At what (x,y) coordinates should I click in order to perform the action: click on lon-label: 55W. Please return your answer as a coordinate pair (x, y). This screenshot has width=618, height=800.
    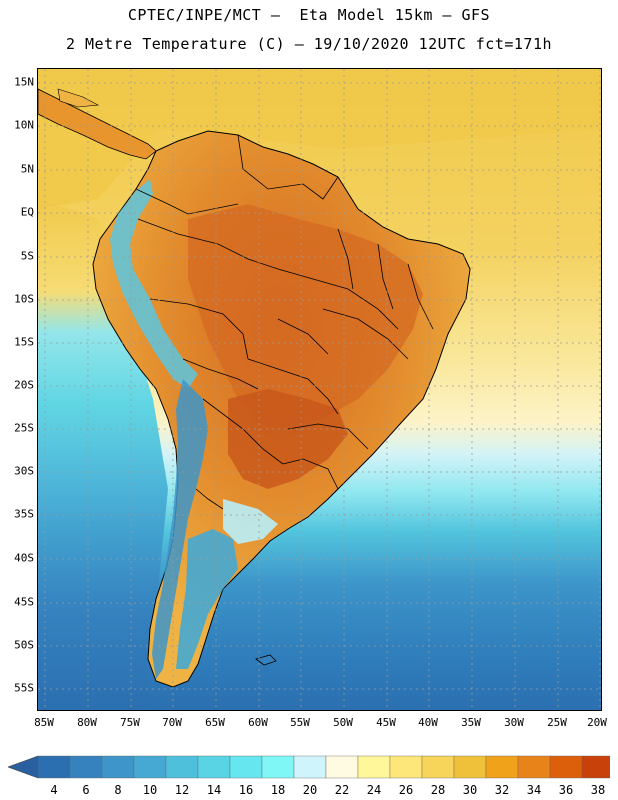
    Looking at the image, I should click on (300, 722).